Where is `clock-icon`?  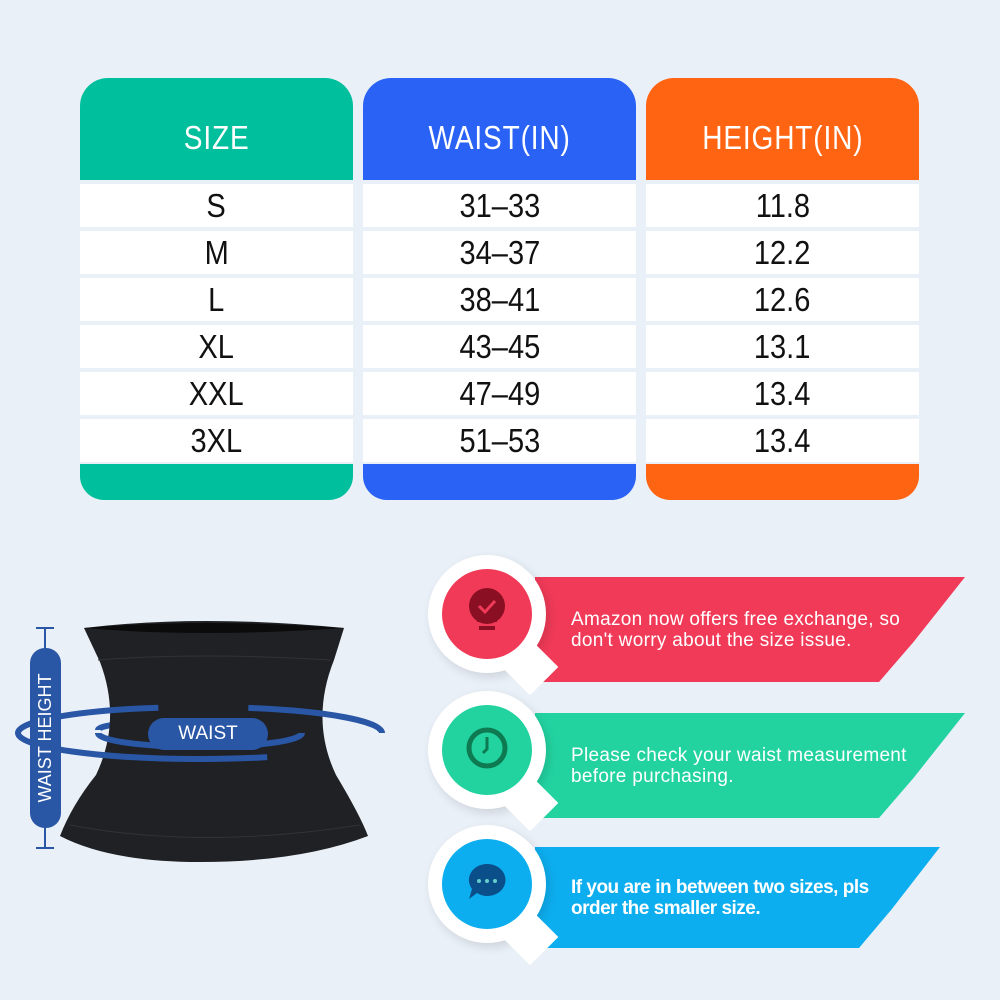 clock-icon is located at coordinates (487, 750).